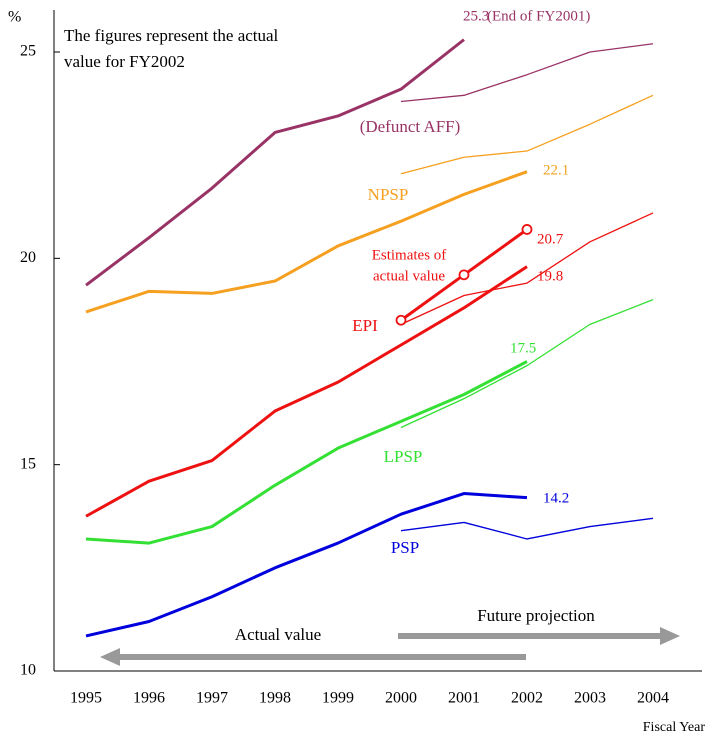  I want to click on x-tick-label: 2000, so click(401, 698).